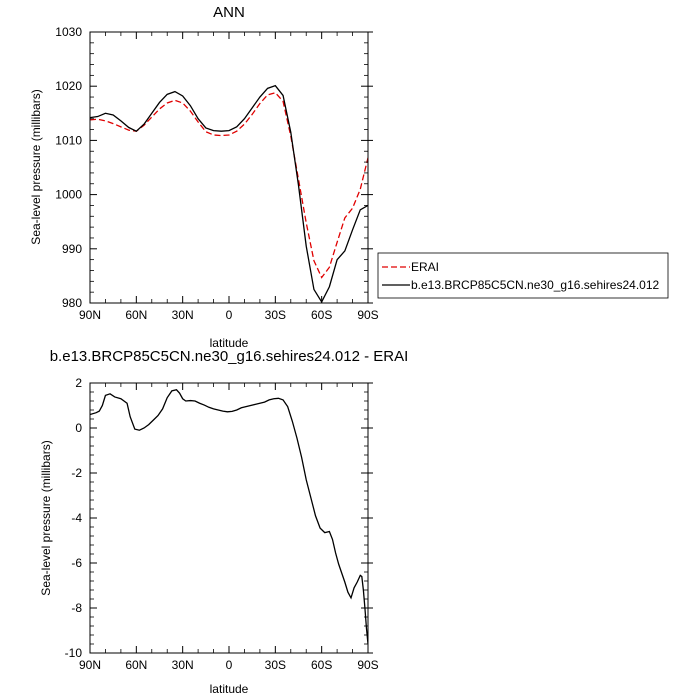 The height and width of the screenshot is (700, 700). Describe the element at coordinates (72, 303) in the screenshot. I see `top-chart-y-tick-label: 980` at that location.